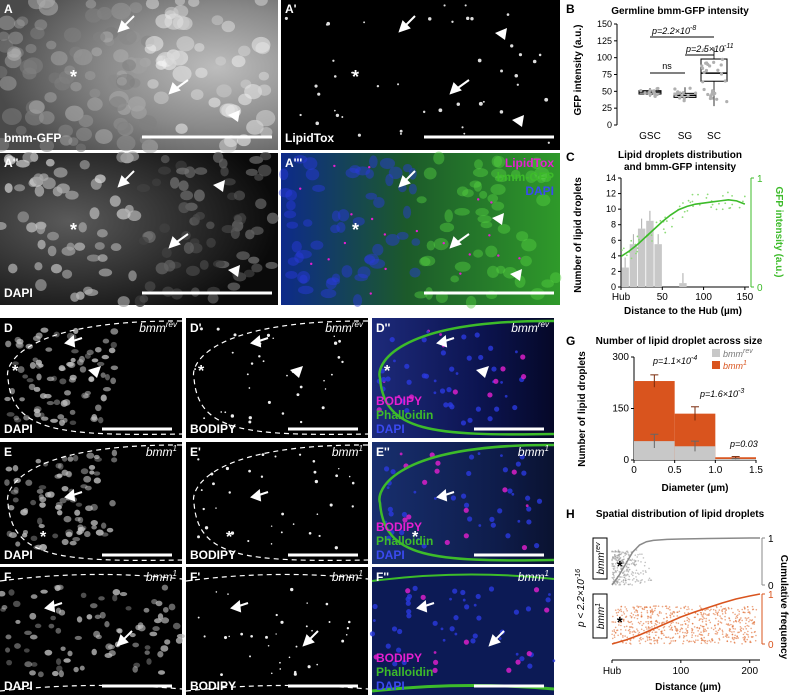  What do you see at coordinates (18, 555) in the screenshot?
I see `channel-label: DAPI` at bounding box center [18, 555].